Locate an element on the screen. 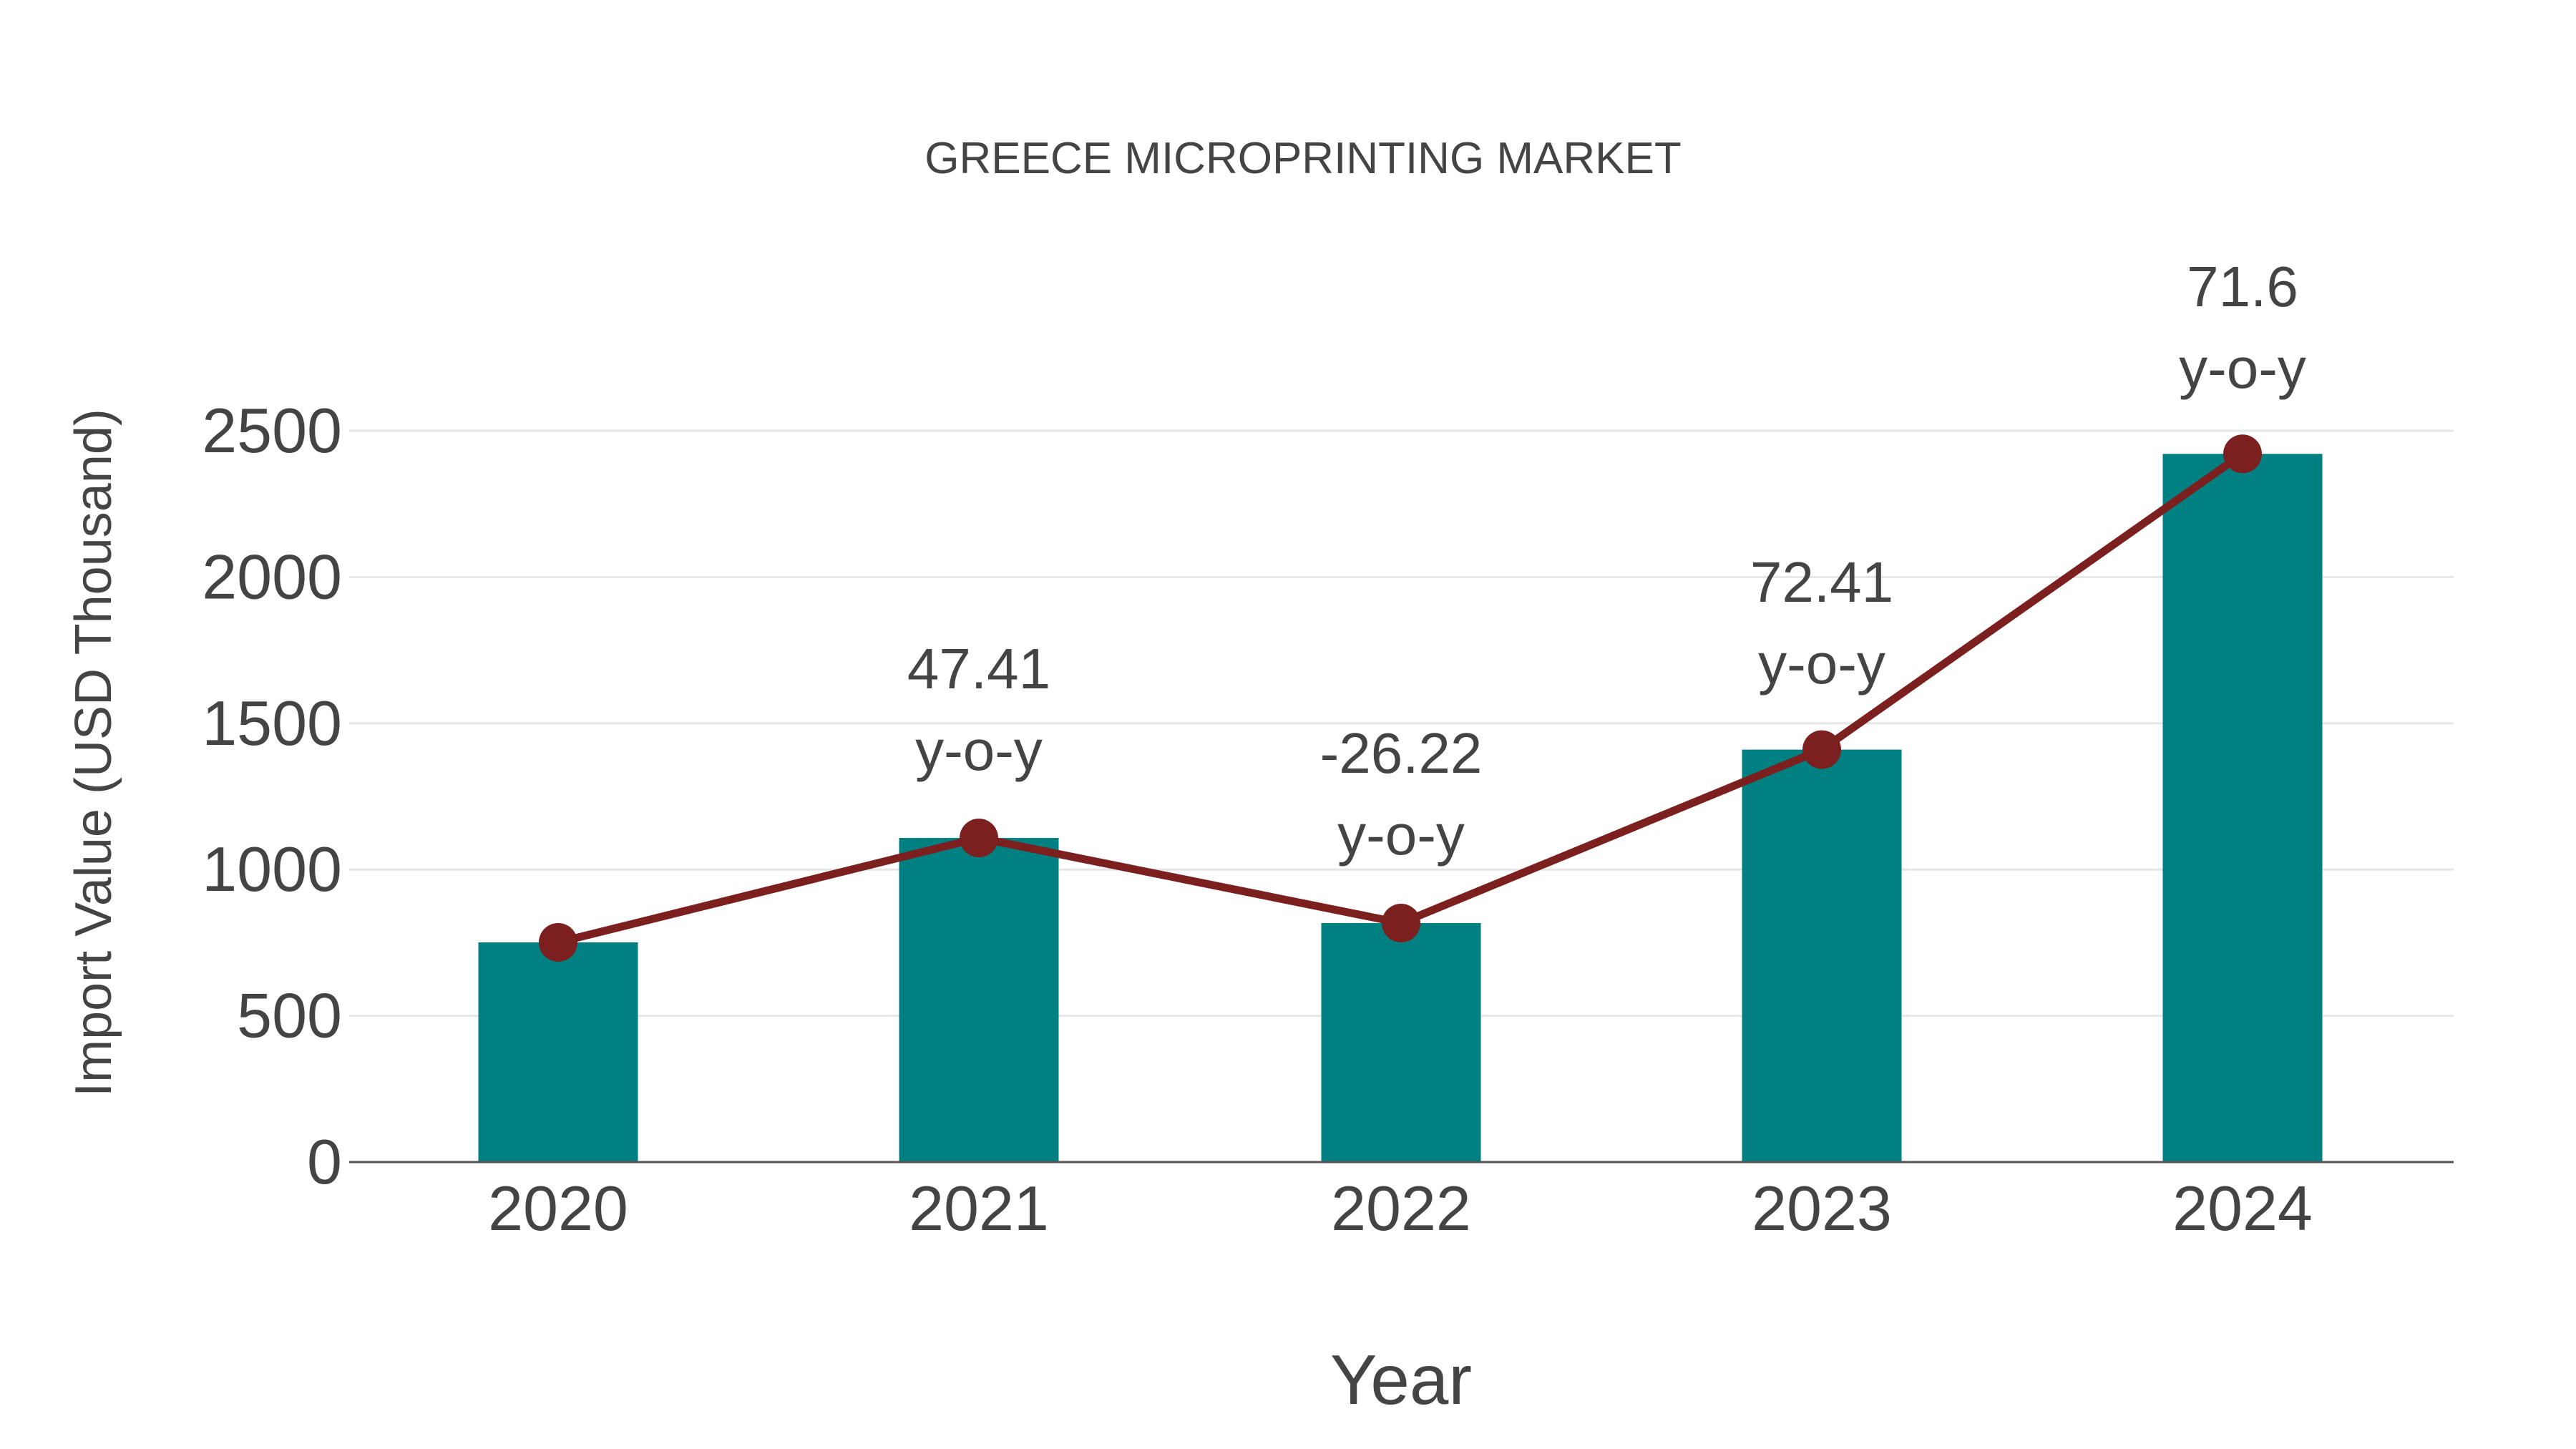 The image size is (2576, 1449). bar-2021 is located at coordinates (979, 1000).